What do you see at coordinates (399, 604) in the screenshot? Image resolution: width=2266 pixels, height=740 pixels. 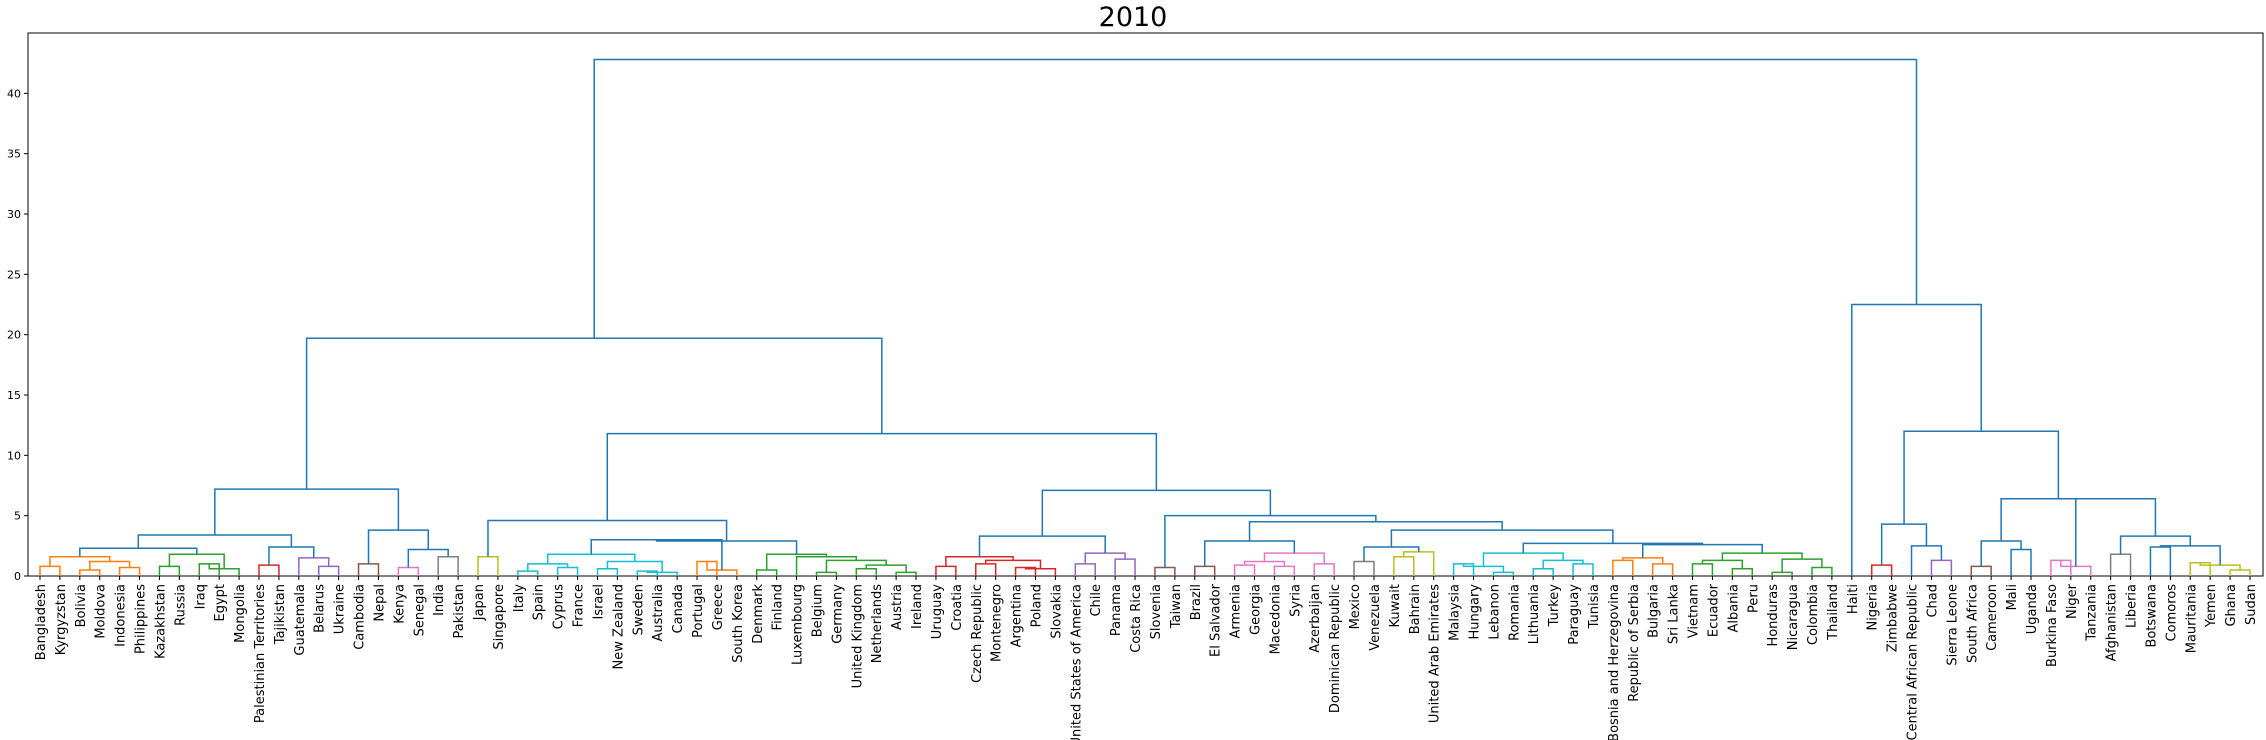 I see `leaf-label: Kenya` at bounding box center [399, 604].